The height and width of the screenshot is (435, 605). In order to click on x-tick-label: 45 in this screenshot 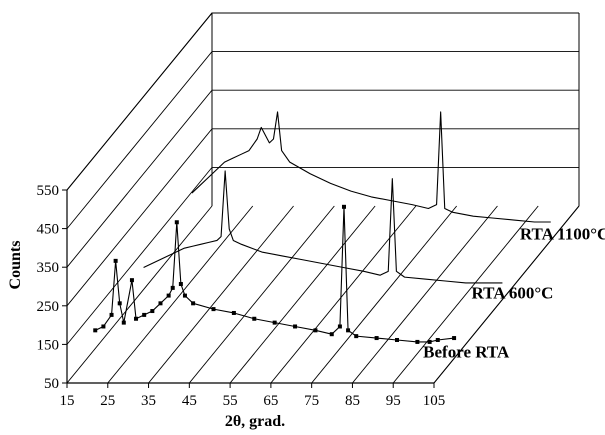, I will do `click(189, 401)`.